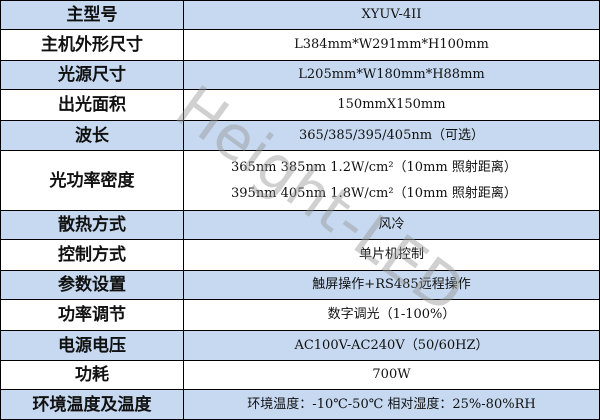 This screenshot has height=420, width=600. I want to click on row-value: L205mm*W180mm*H88mm, so click(391, 75).